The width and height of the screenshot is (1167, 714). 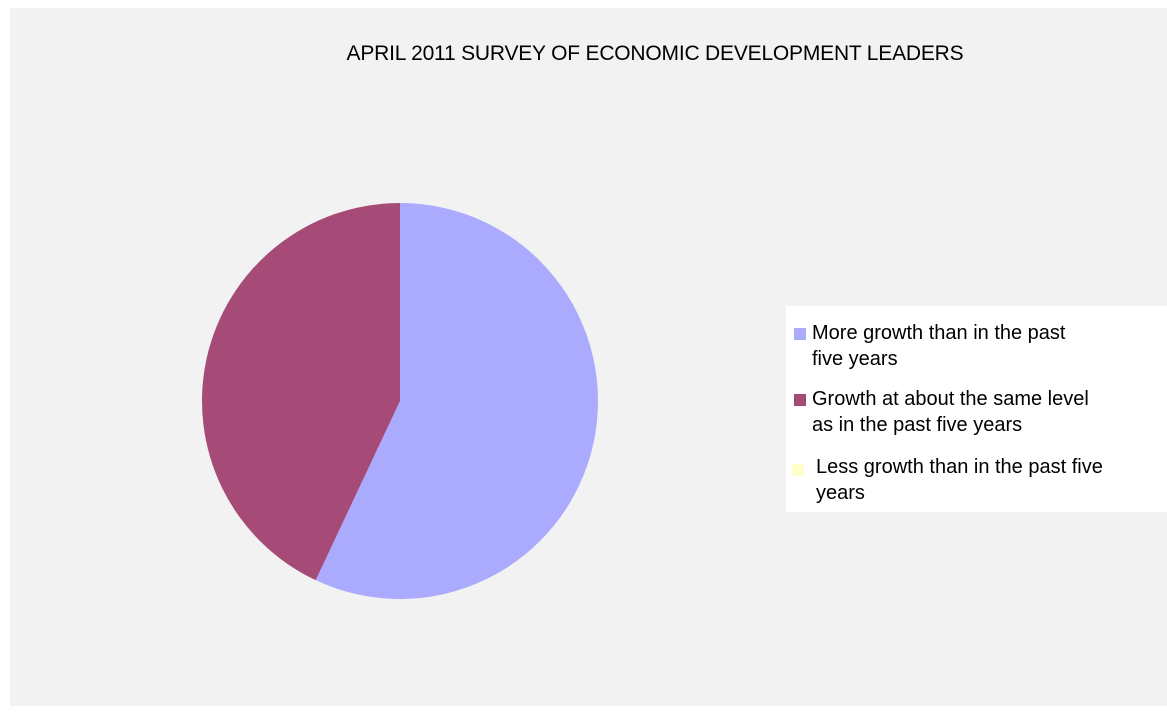 I want to click on legend-swatch-more-growth, so click(x=800, y=334).